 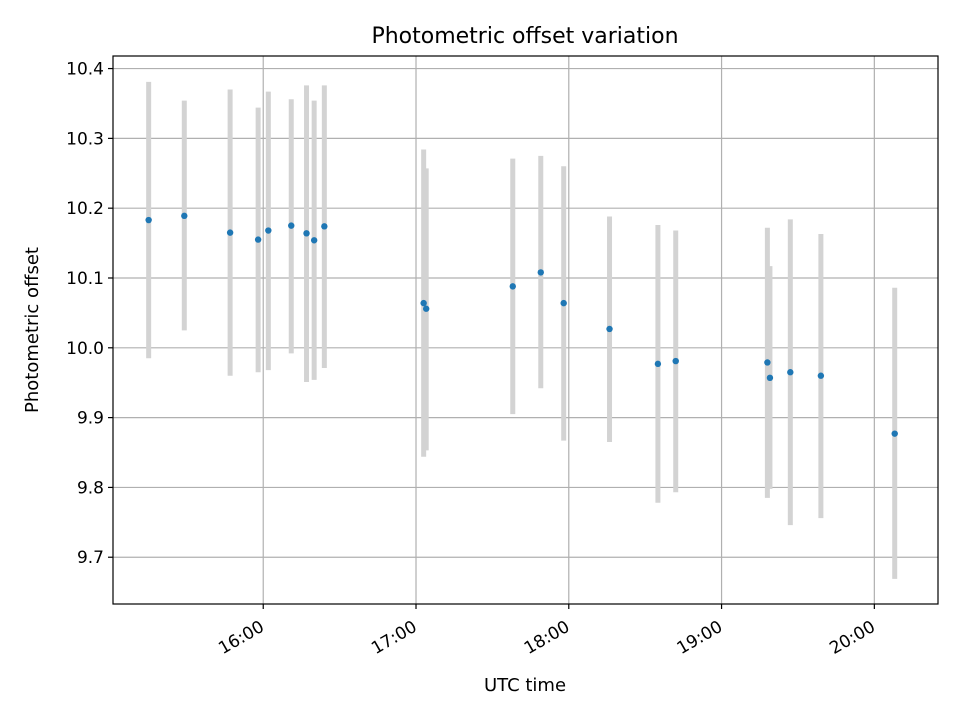 I want to click on y-tick-label: 10.4, so click(x=85, y=70).